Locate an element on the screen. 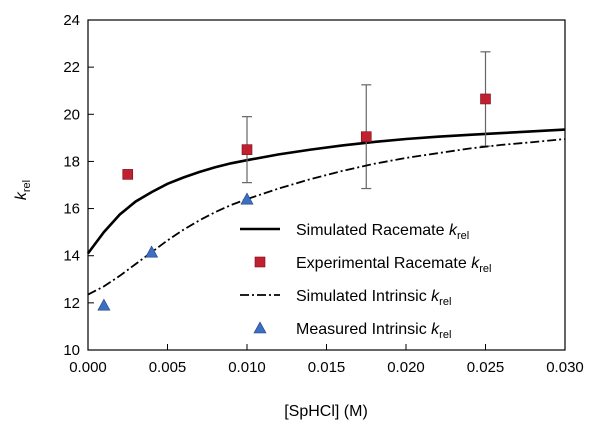 This screenshot has height=422, width=591. y-tick-label: 20 is located at coordinates (71, 114).